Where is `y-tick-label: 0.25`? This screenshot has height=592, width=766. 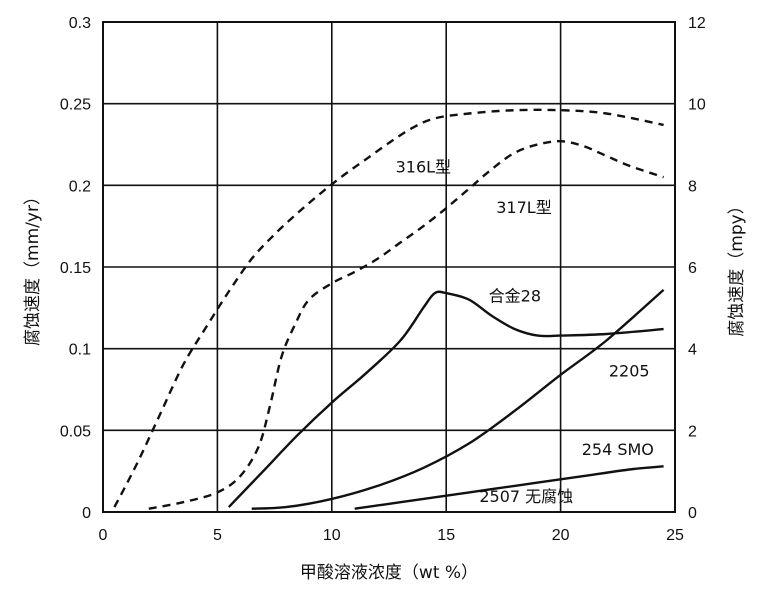
y-tick-label: 0.25 is located at coordinates (75, 105).